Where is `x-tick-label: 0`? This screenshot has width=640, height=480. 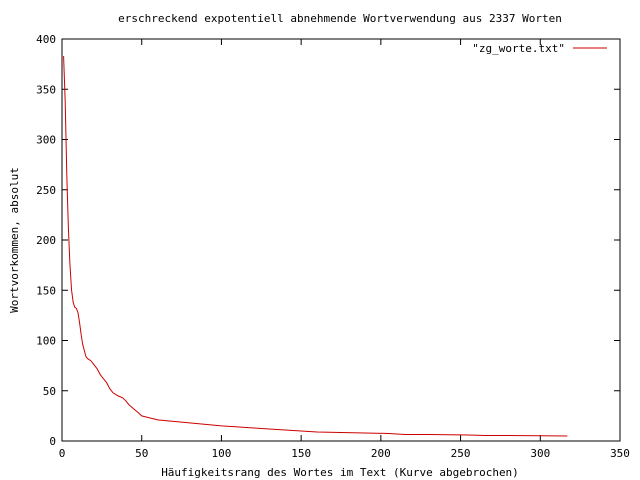 x-tick-label: 0 is located at coordinates (62, 453).